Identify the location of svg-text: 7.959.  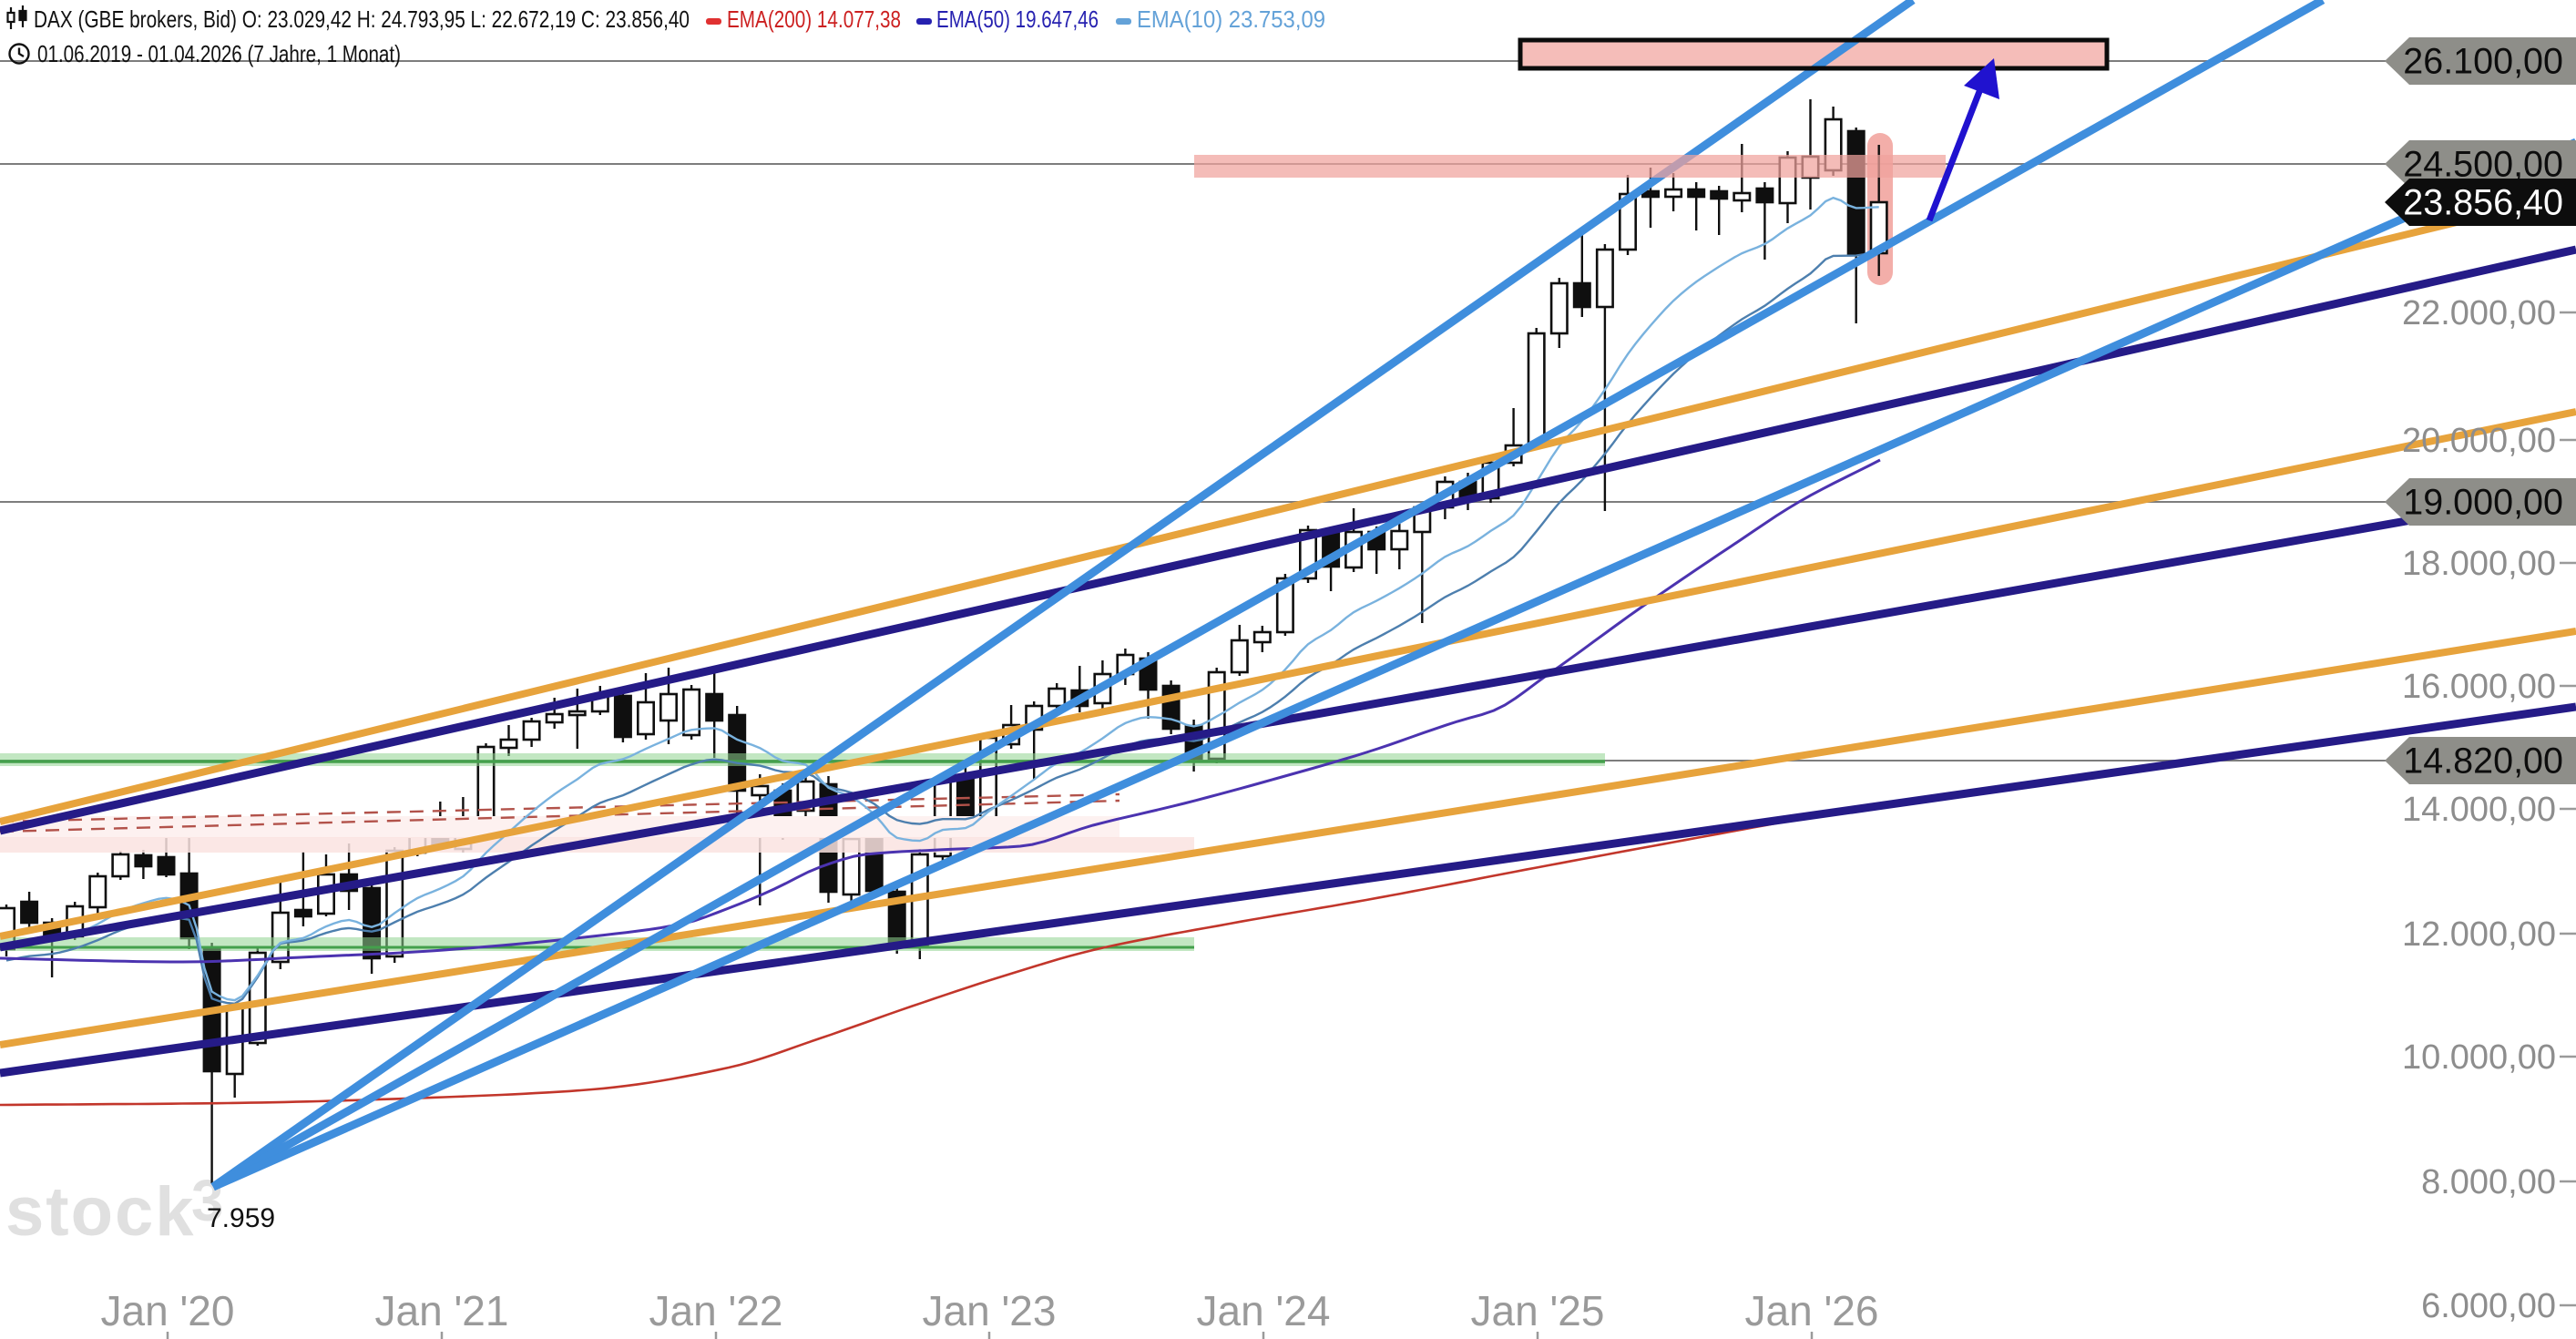
(241, 1218).